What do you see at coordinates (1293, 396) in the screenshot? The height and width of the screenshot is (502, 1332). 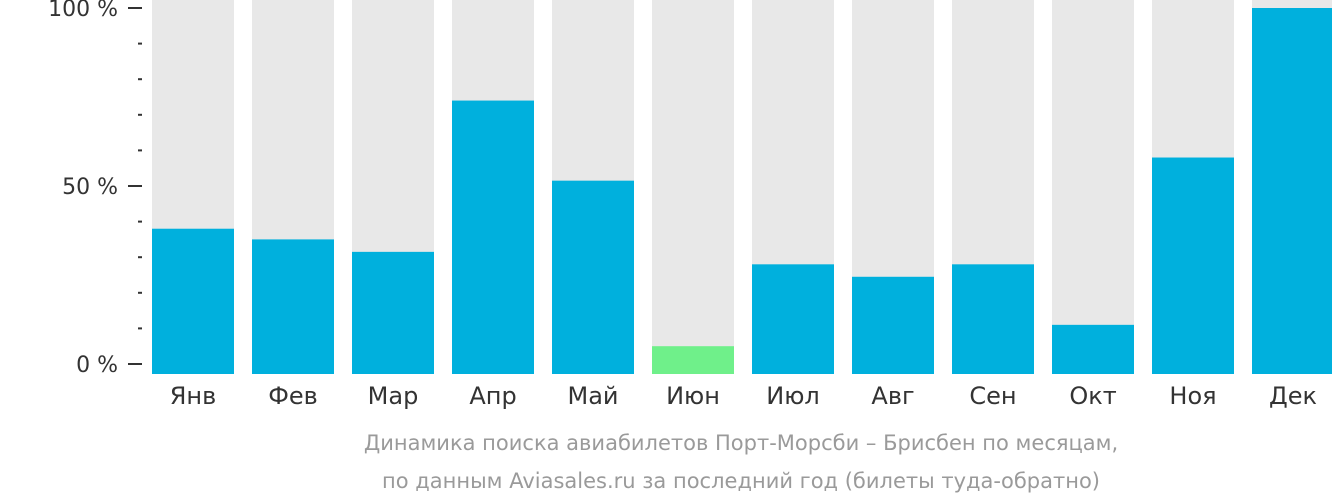 I see `x-tick-label-12: Дек` at bounding box center [1293, 396].